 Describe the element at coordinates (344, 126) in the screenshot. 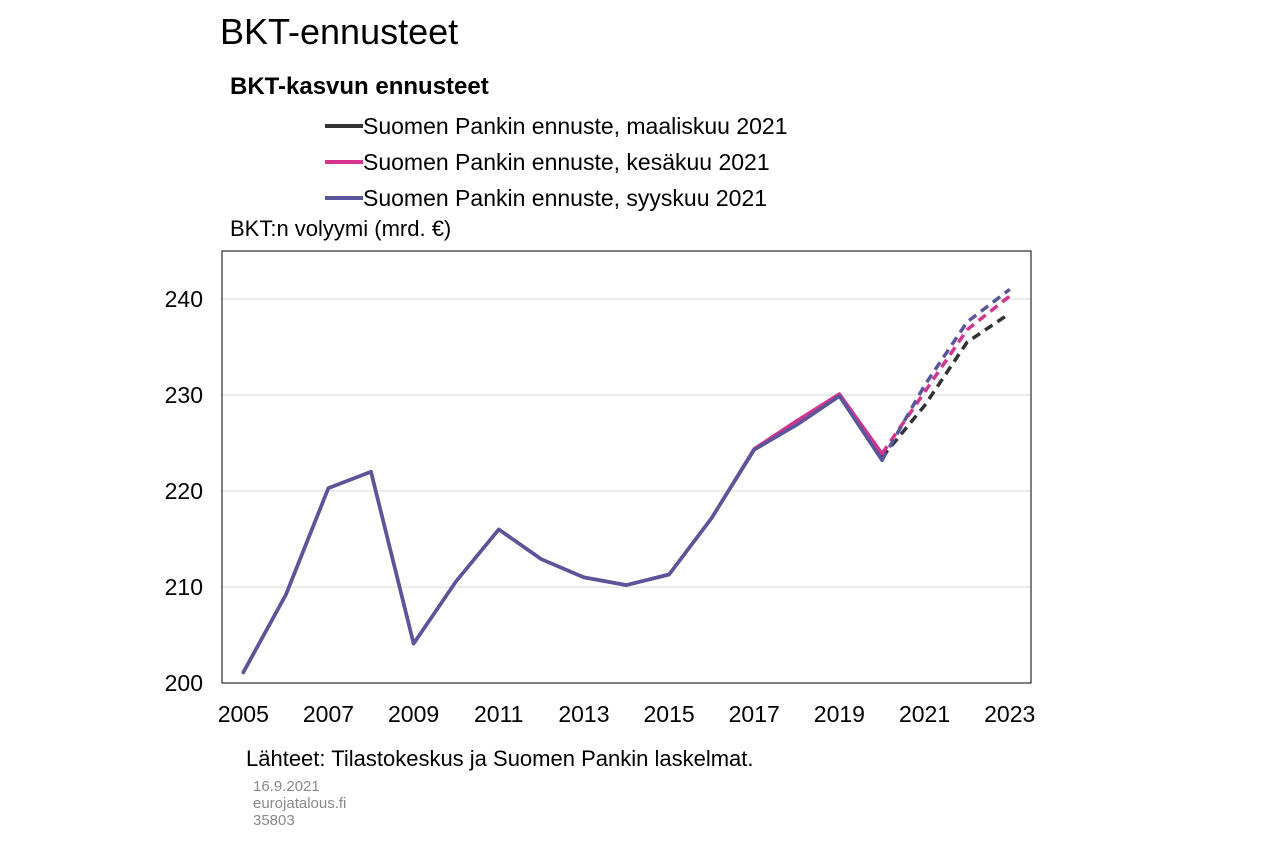

I see `legend-swatch-march` at that location.